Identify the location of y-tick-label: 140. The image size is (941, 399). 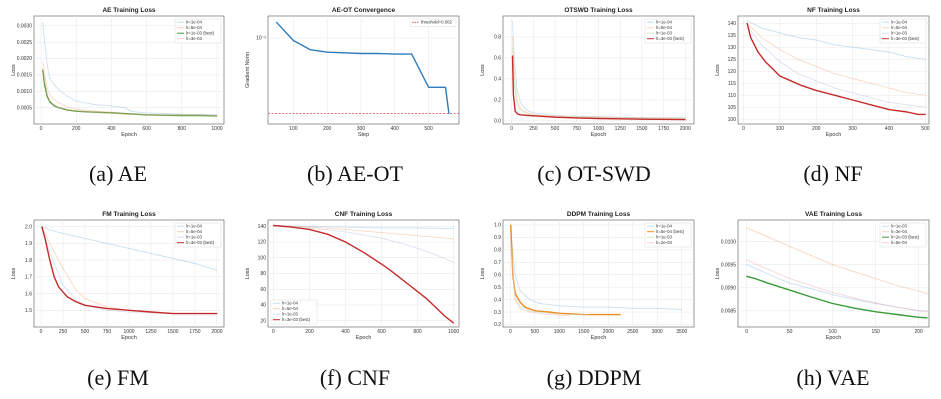
(732, 24).